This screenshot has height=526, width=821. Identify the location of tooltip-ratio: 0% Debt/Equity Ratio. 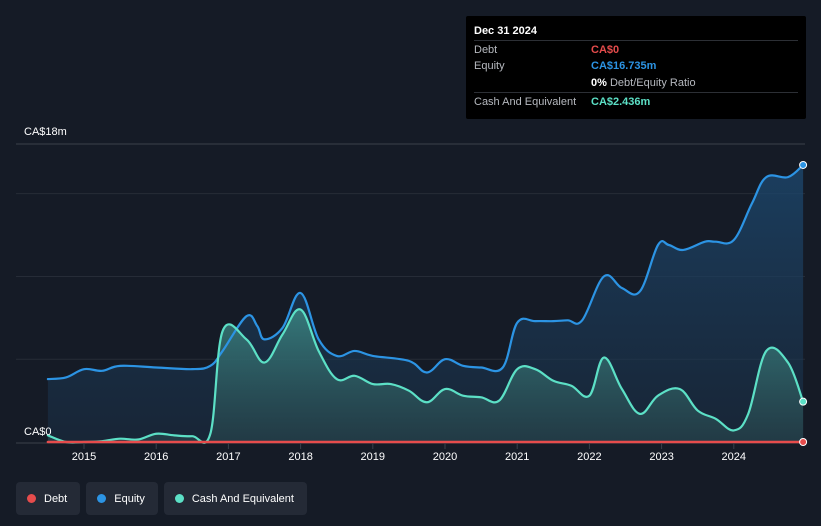
(643, 83).